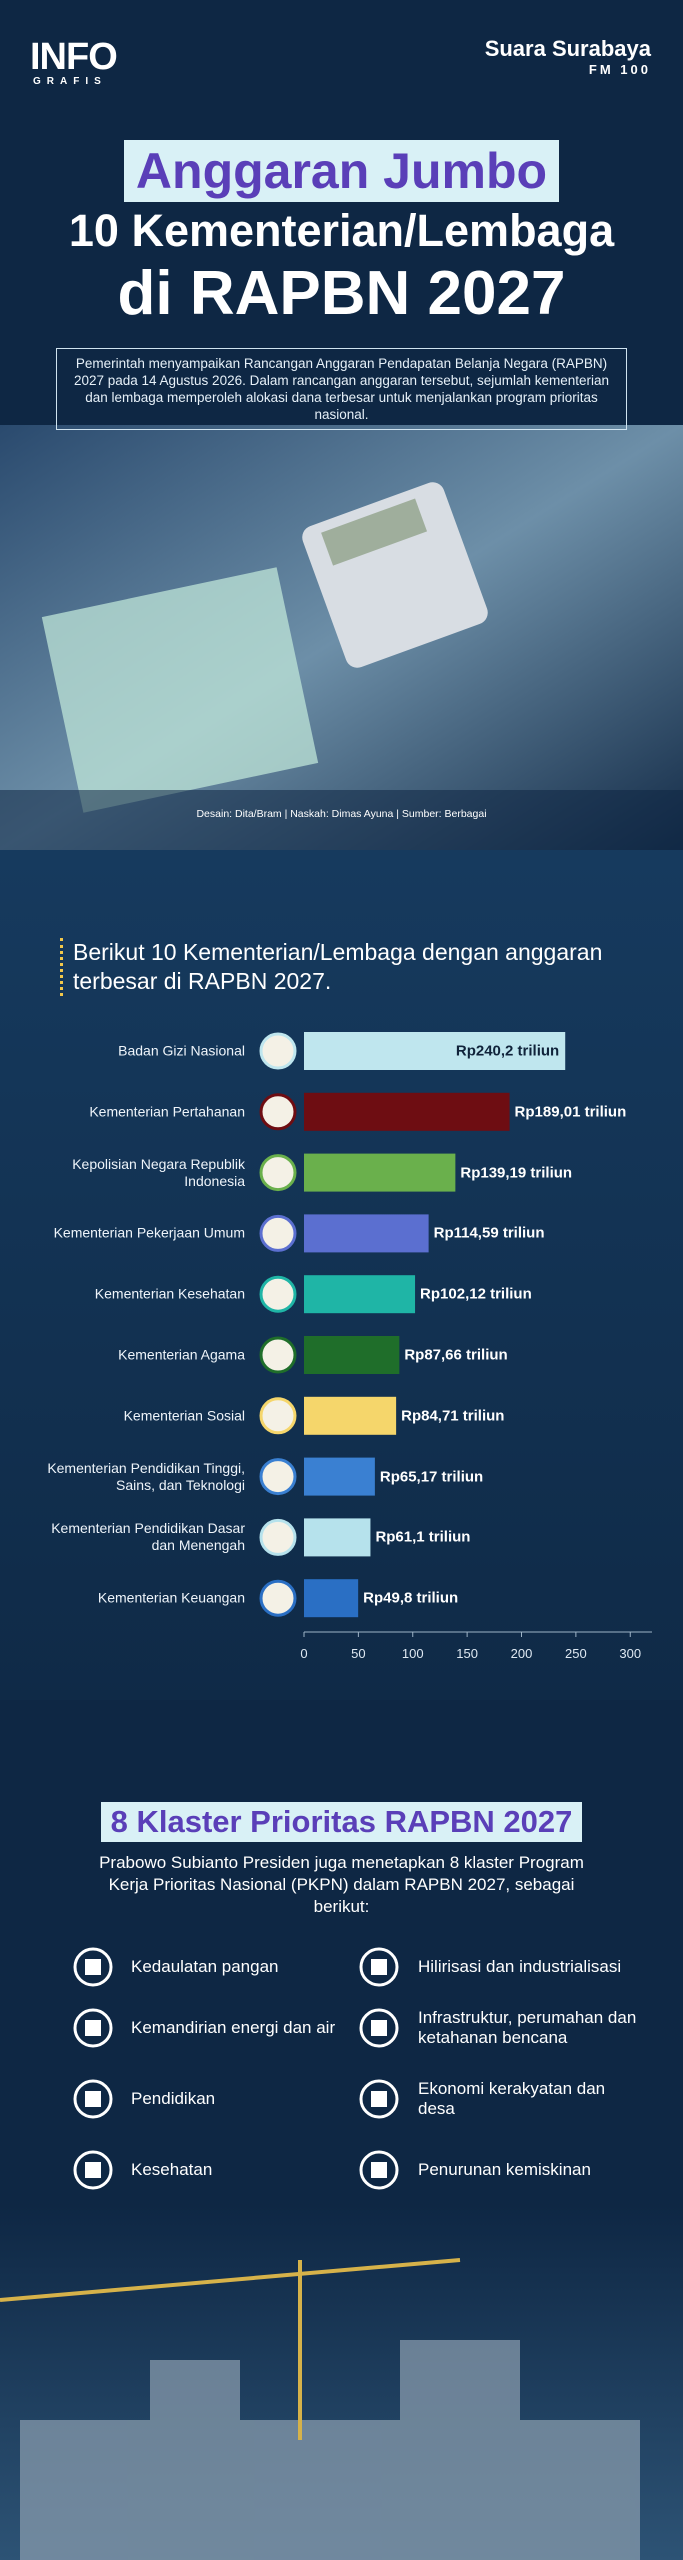 The width and height of the screenshot is (683, 2560). What do you see at coordinates (570, 1112) in the screenshot?
I see `value-label: Rp189,01 triliun` at bounding box center [570, 1112].